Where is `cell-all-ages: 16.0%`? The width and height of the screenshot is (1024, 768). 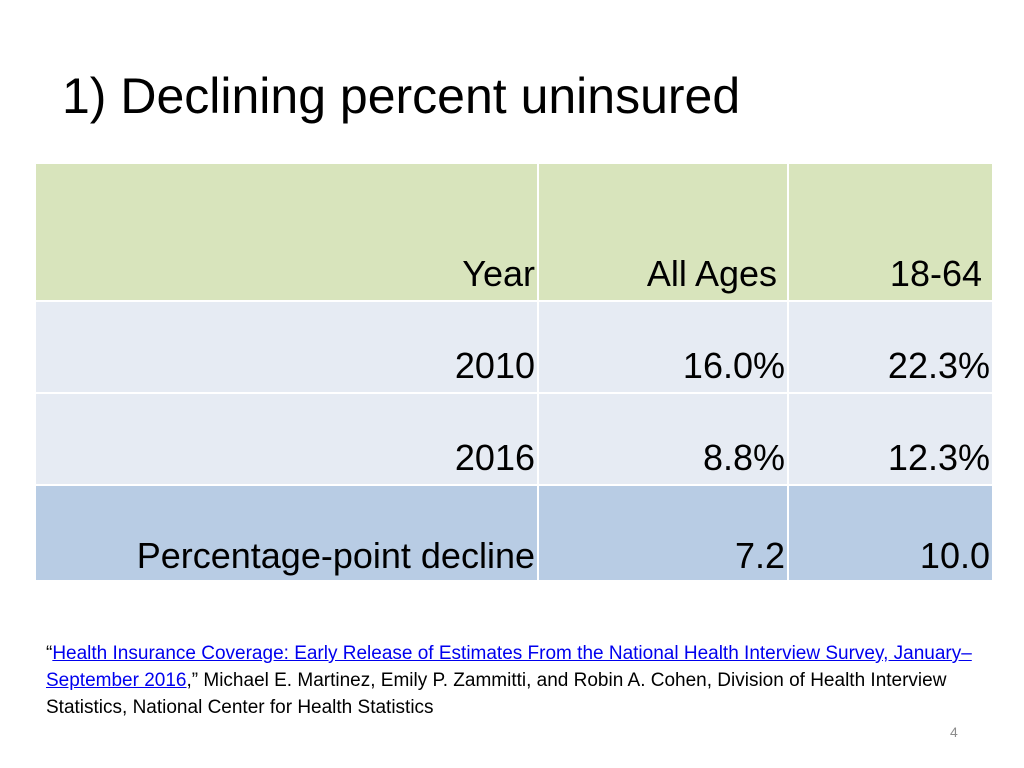 cell-all-ages: 16.0% is located at coordinates (663, 347).